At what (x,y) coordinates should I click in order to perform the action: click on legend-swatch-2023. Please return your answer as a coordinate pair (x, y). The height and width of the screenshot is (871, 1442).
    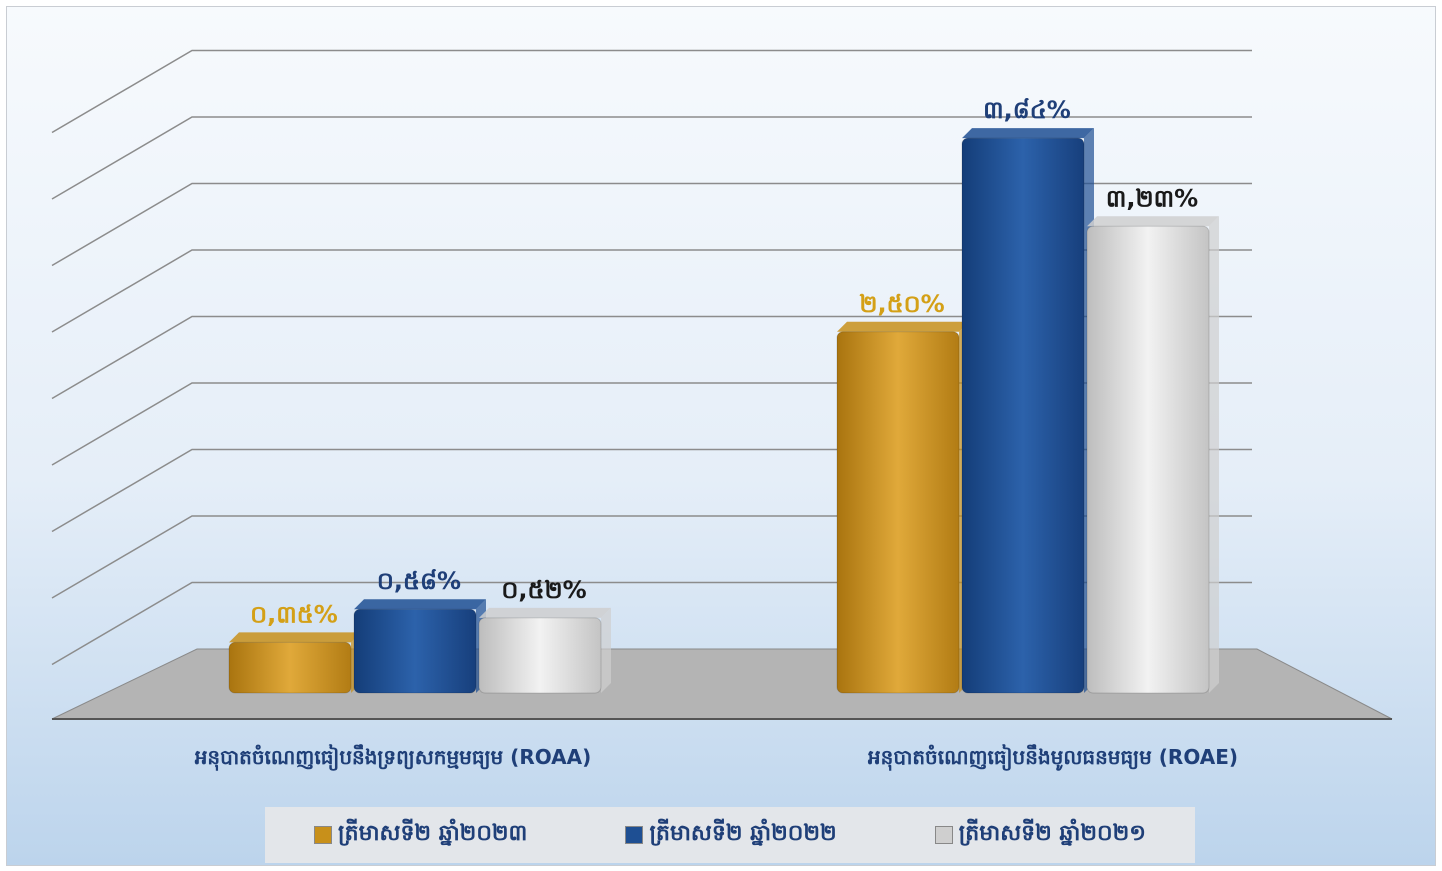
    Looking at the image, I should click on (323, 835).